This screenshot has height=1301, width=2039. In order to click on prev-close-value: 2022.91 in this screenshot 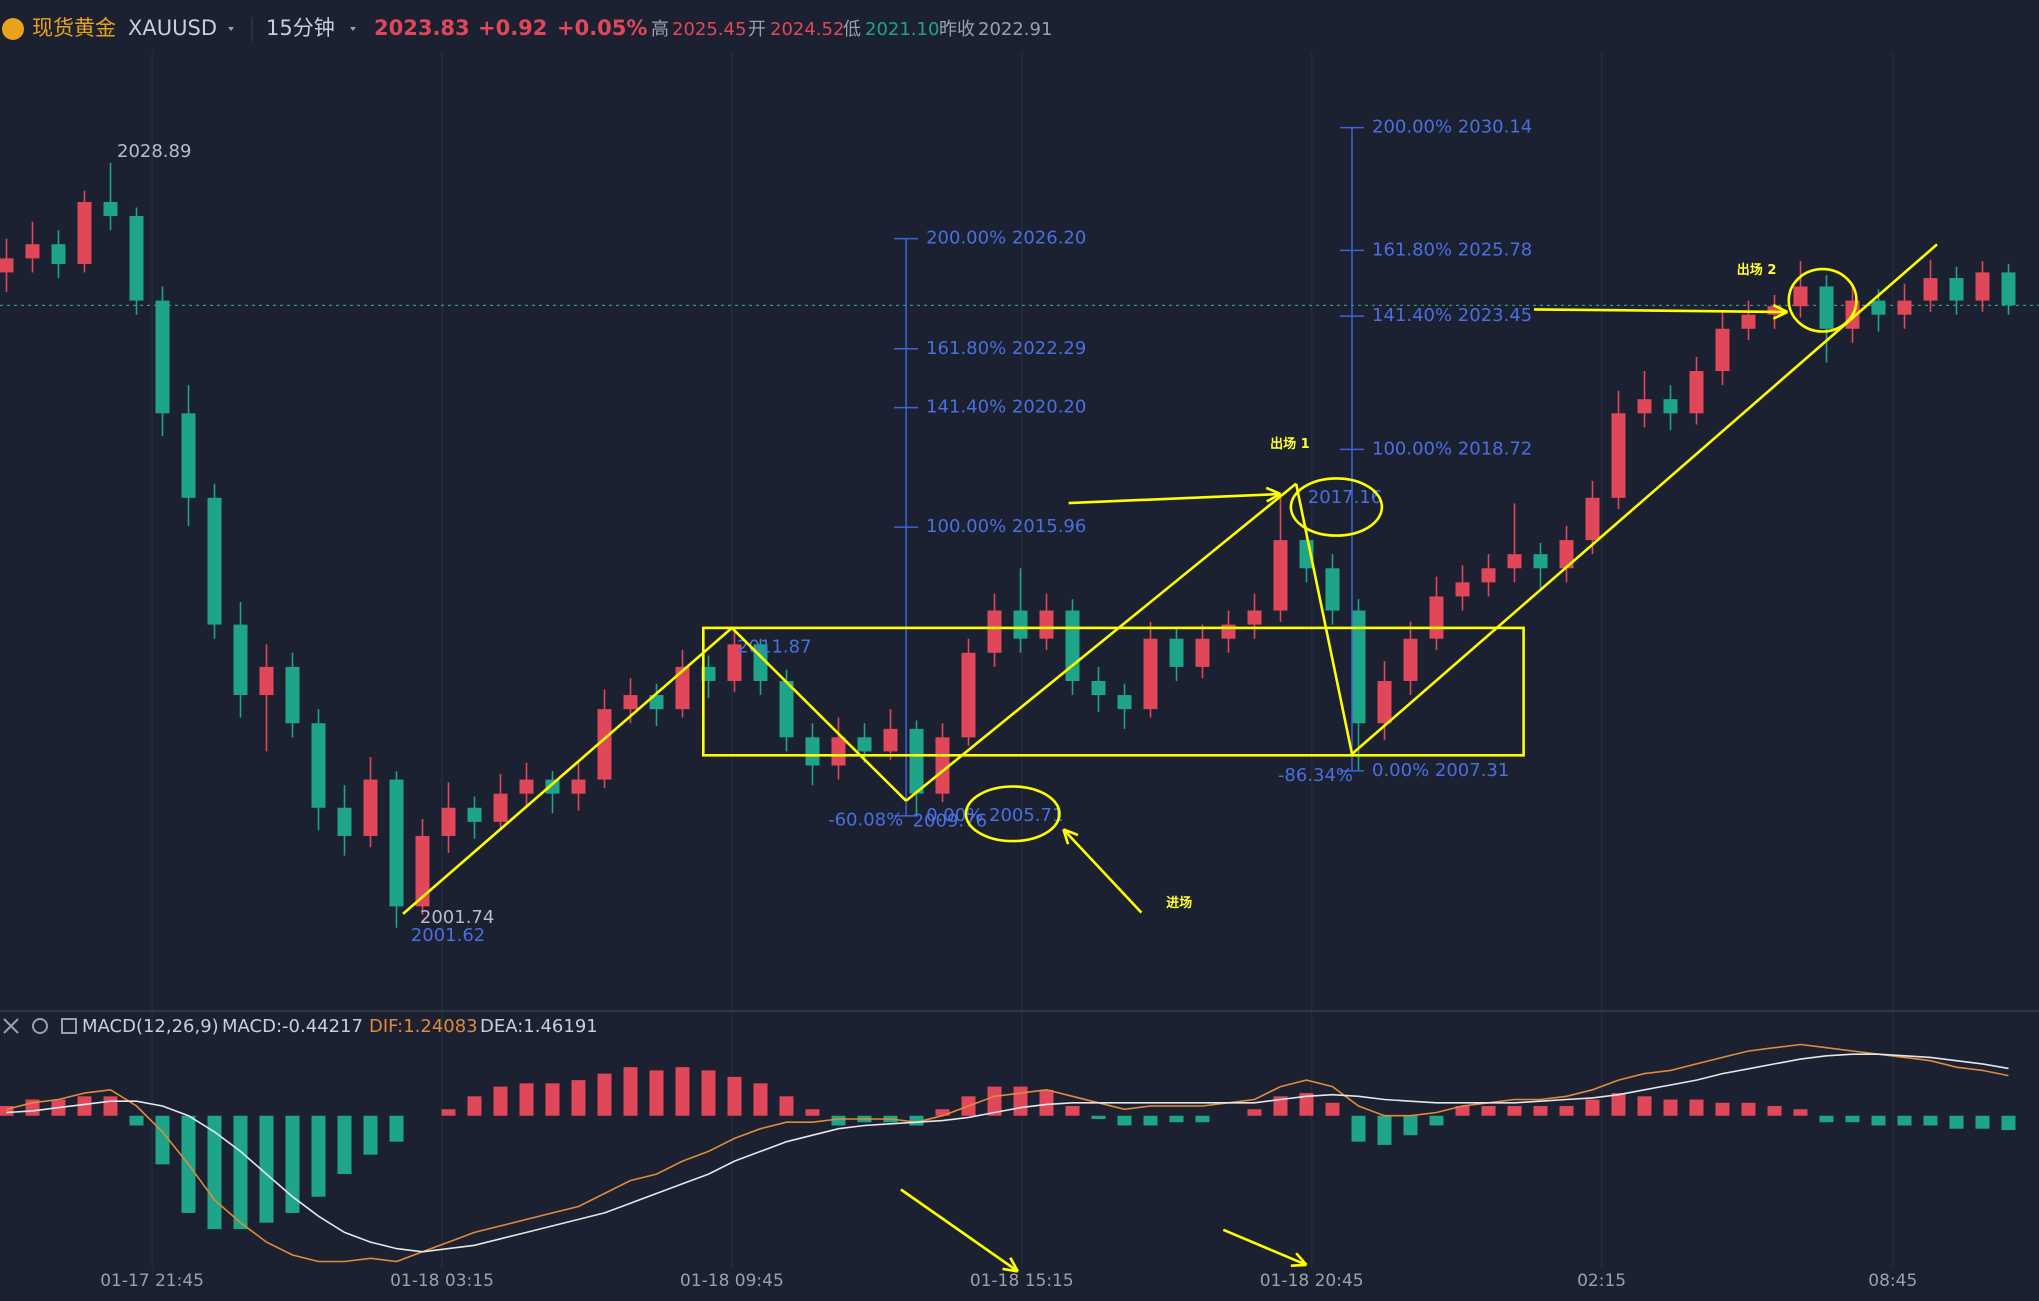, I will do `click(1015, 29)`.